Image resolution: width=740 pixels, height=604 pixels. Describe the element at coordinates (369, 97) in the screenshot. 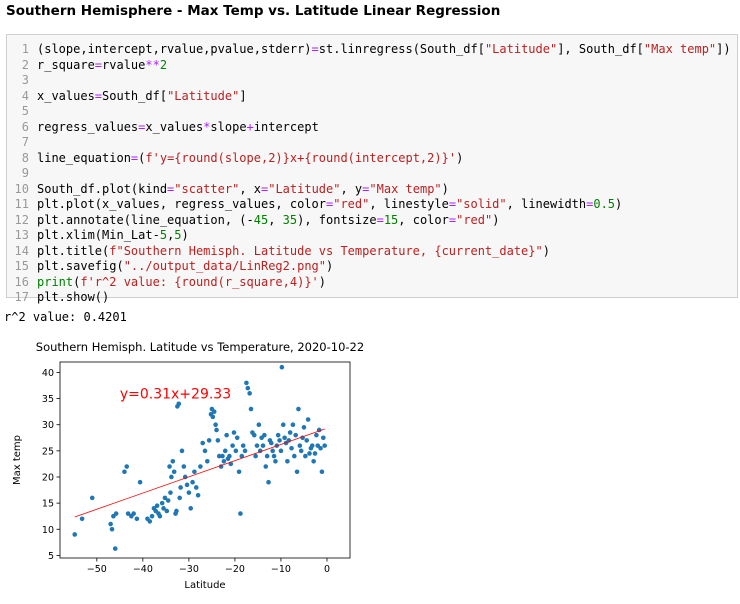

I see `code-line: 4 x_values=South_df["Latitude"]` at that location.